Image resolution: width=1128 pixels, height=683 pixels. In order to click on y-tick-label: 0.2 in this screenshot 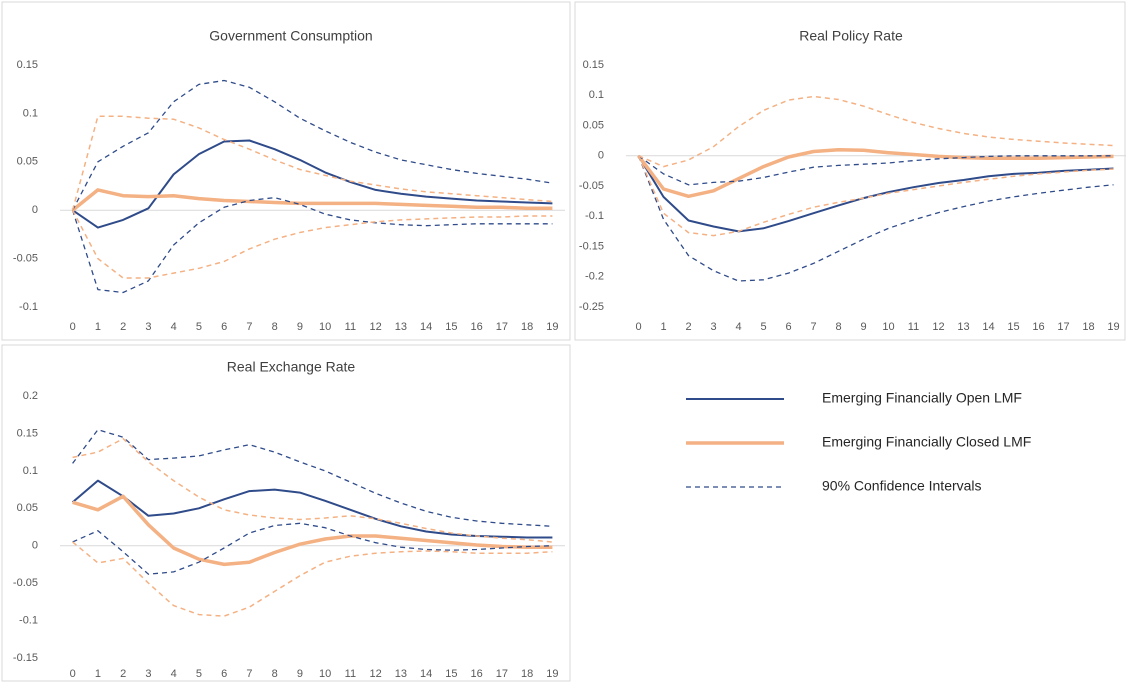, I will do `click(30, 396)`.